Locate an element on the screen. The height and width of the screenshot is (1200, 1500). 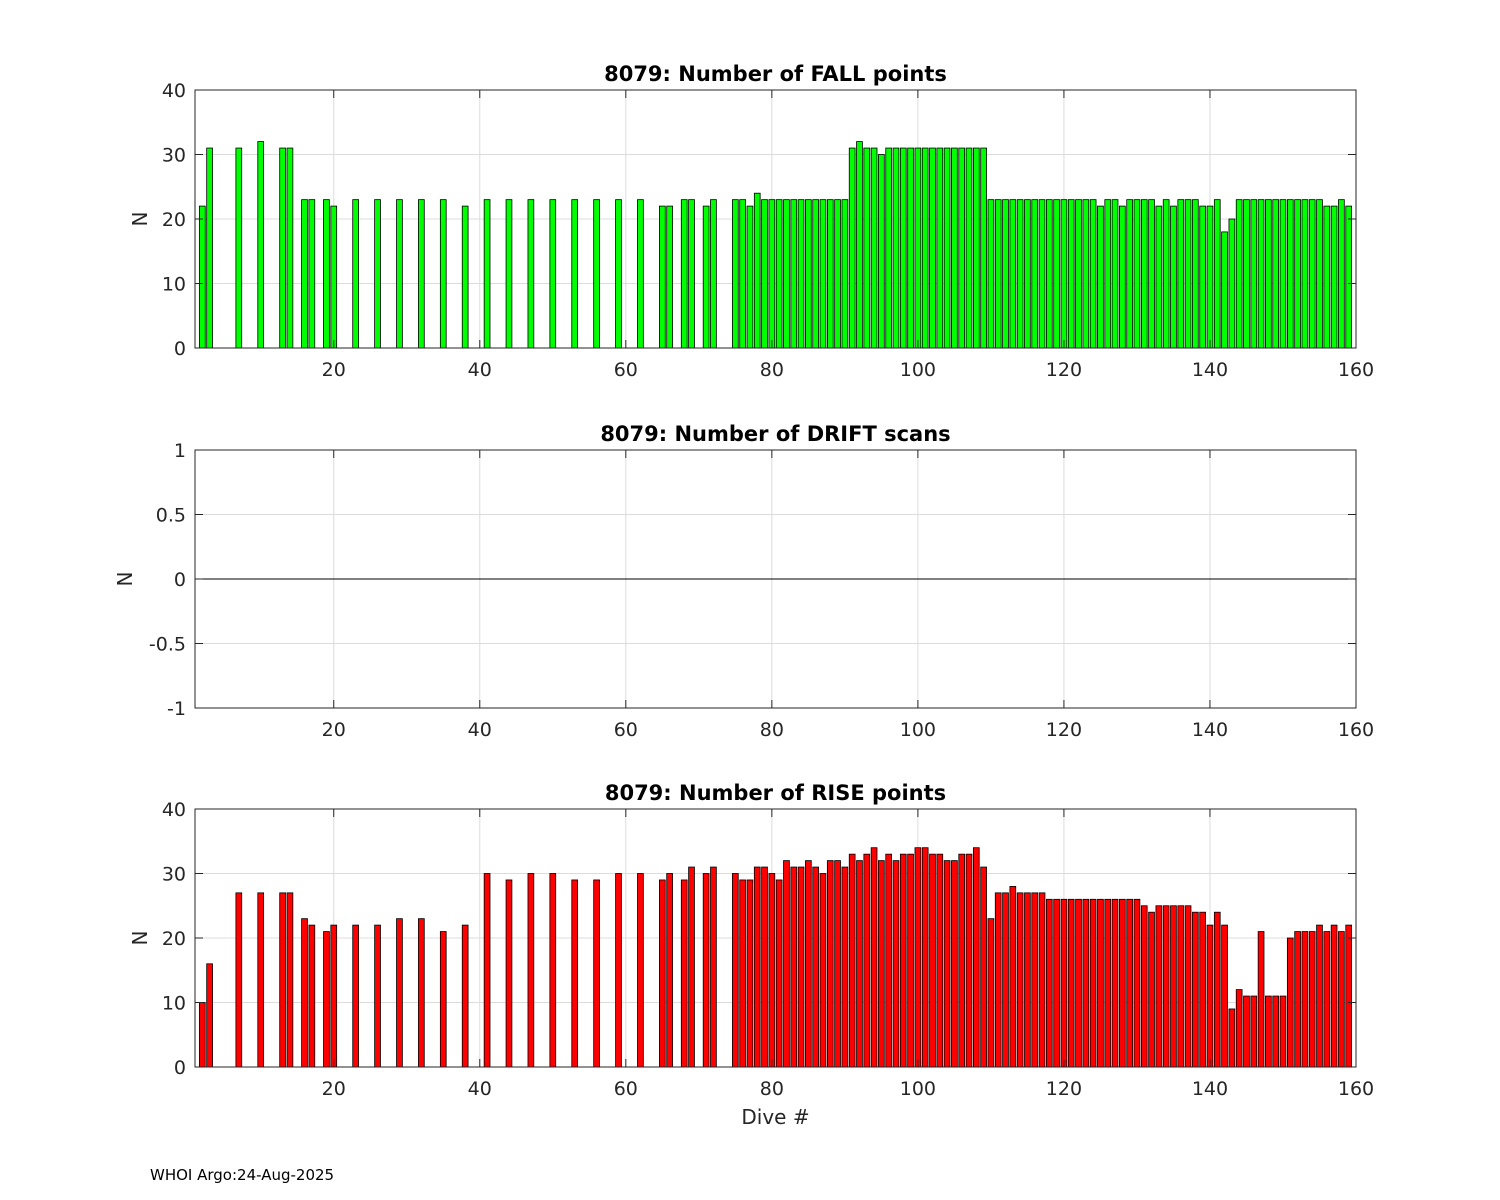
fall-ytick-label: 20 is located at coordinates (174, 220).